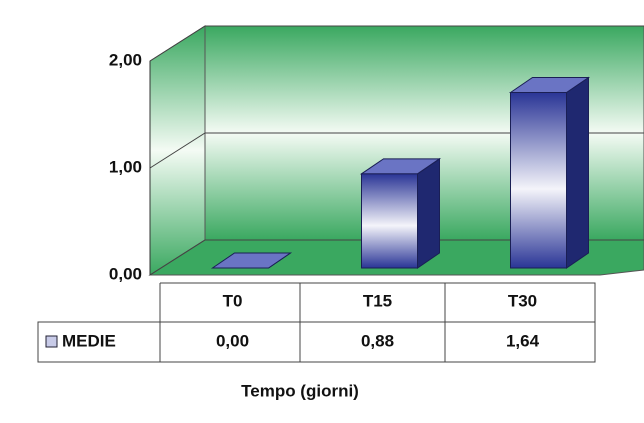  What do you see at coordinates (232, 340) in the screenshot?
I see `data-label: 0,00` at bounding box center [232, 340].